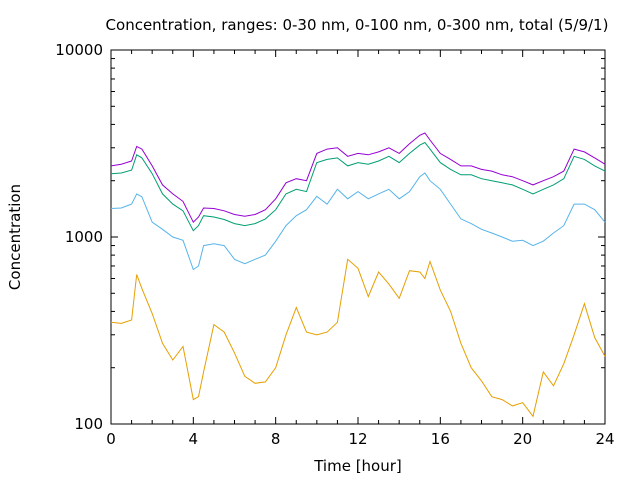 The width and height of the screenshot is (640, 480). What do you see at coordinates (440, 439) in the screenshot?
I see `x-tick-label: 16` at bounding box center [440, 439].